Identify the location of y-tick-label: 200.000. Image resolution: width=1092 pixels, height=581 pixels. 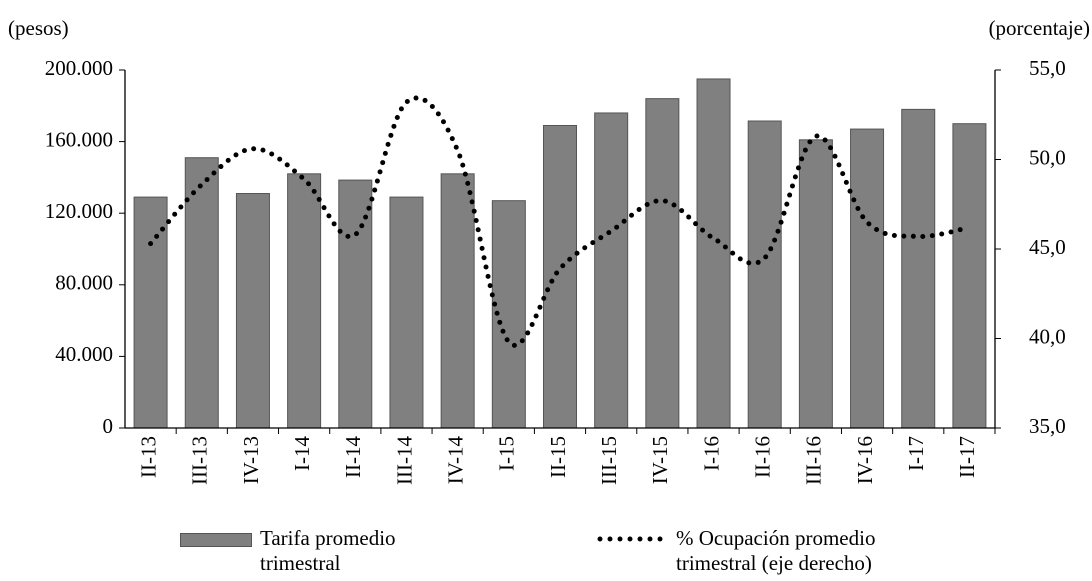
(79, 68).